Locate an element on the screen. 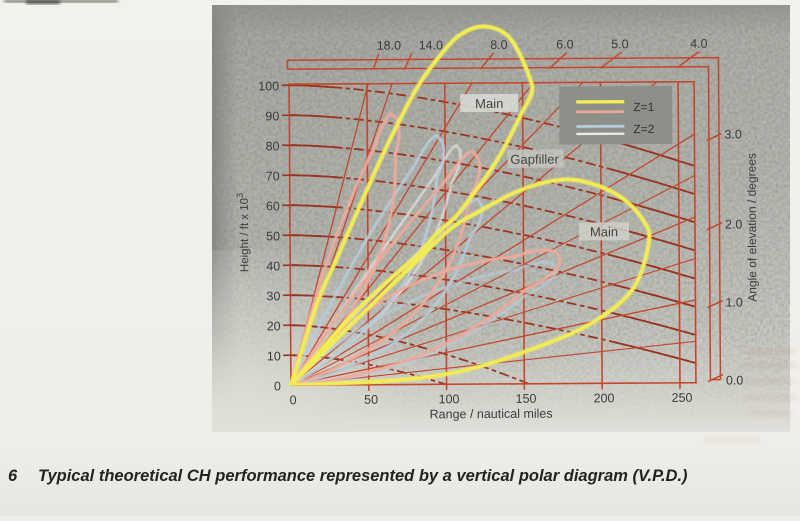 This screenshot has width=800, height=521. svg-text: 2.0 is located at coordinates (734, 224).